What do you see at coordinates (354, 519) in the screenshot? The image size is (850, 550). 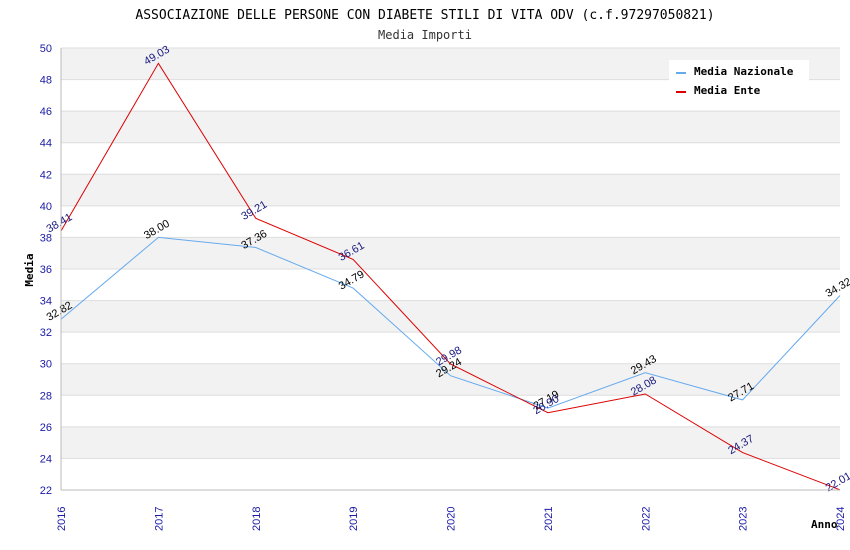 I see `x-tick-label: 2019` at bounding box center [354, 519].